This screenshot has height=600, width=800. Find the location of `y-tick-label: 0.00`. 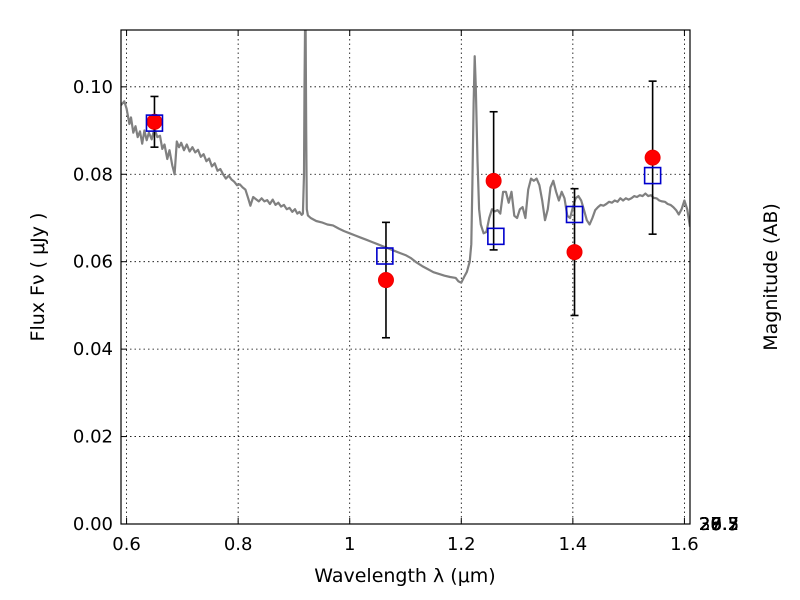

y-tick-label: 0.00 is located at coordinates (93, 524).